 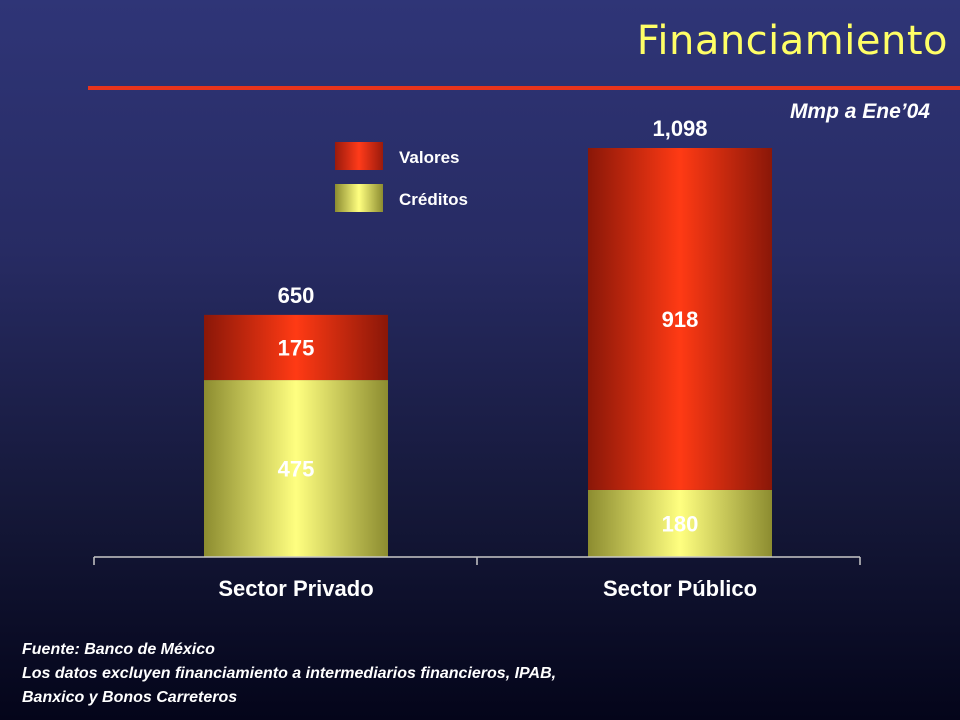 What do you see at coordinates (433, 199) in the screenshot?
I see `legend-label-creditos: Créditos` at bounding box center [433, 199].